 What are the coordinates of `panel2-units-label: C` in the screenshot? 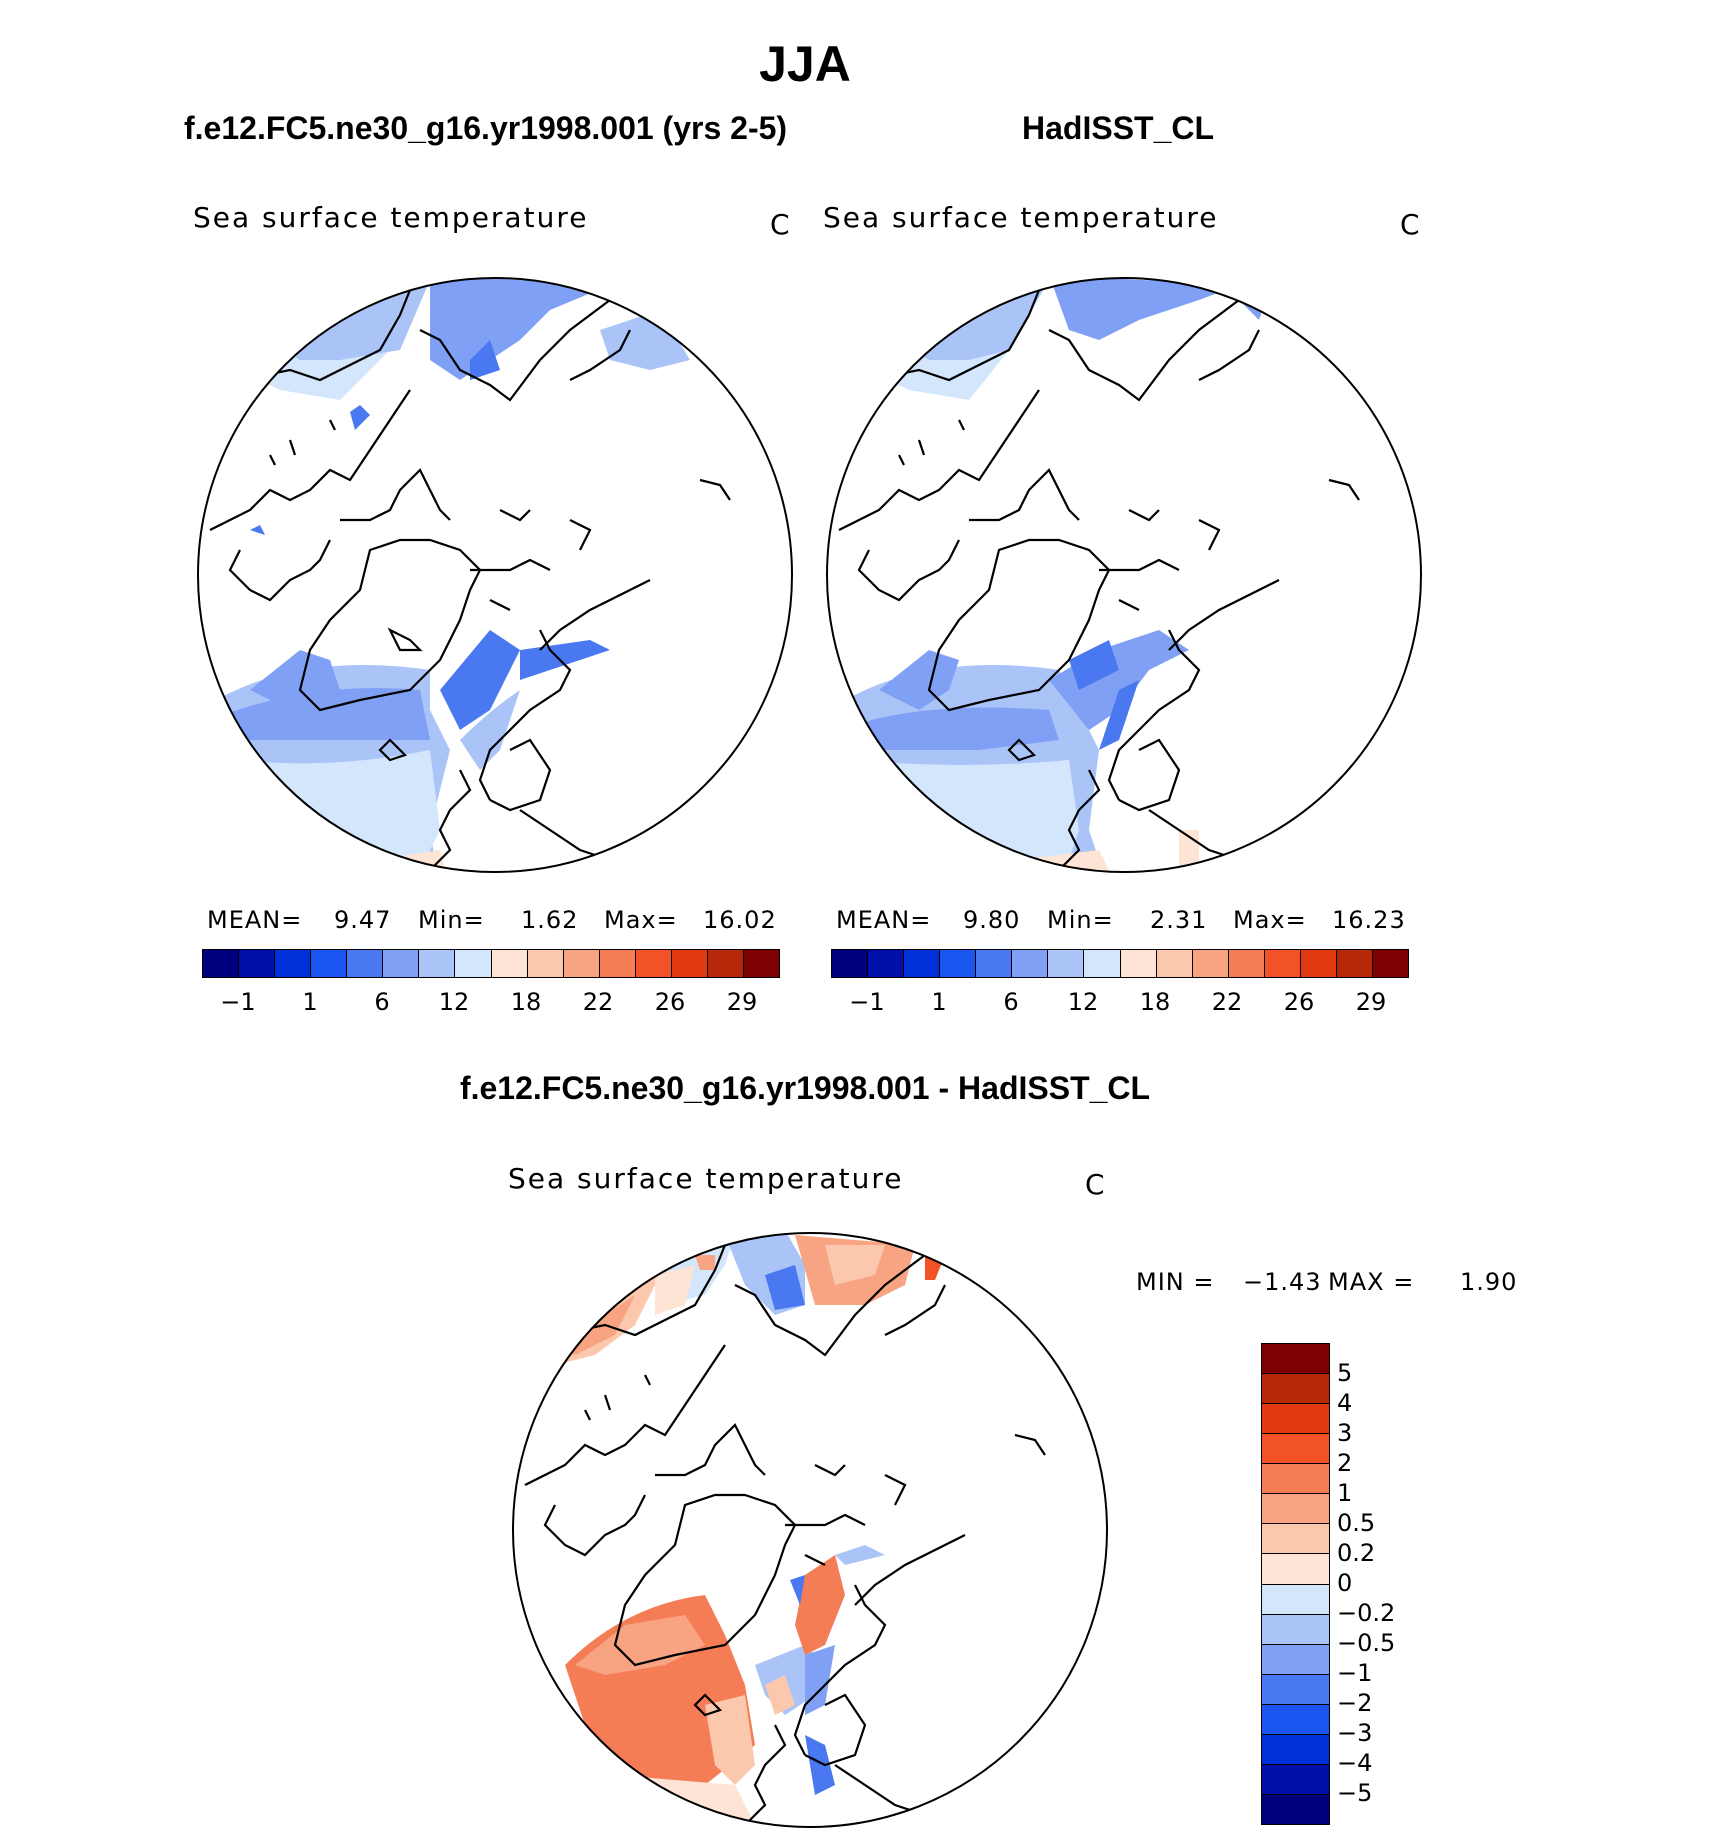 It's located at (1410, 224).